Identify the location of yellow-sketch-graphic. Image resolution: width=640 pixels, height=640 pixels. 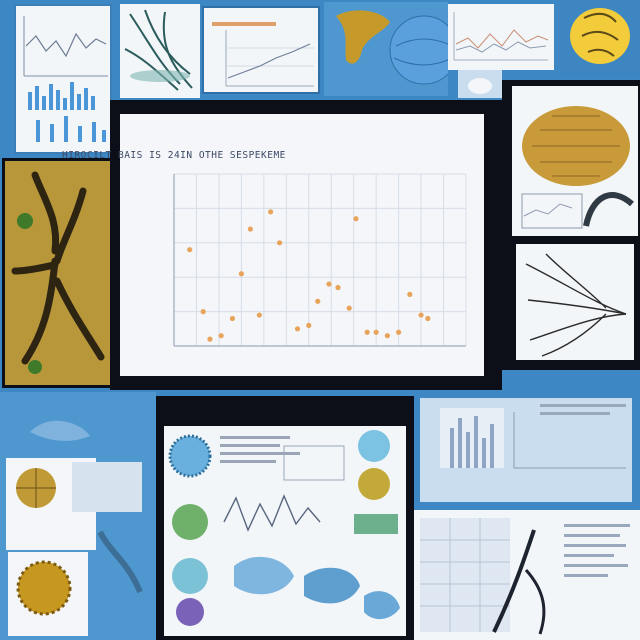
(600, 36).